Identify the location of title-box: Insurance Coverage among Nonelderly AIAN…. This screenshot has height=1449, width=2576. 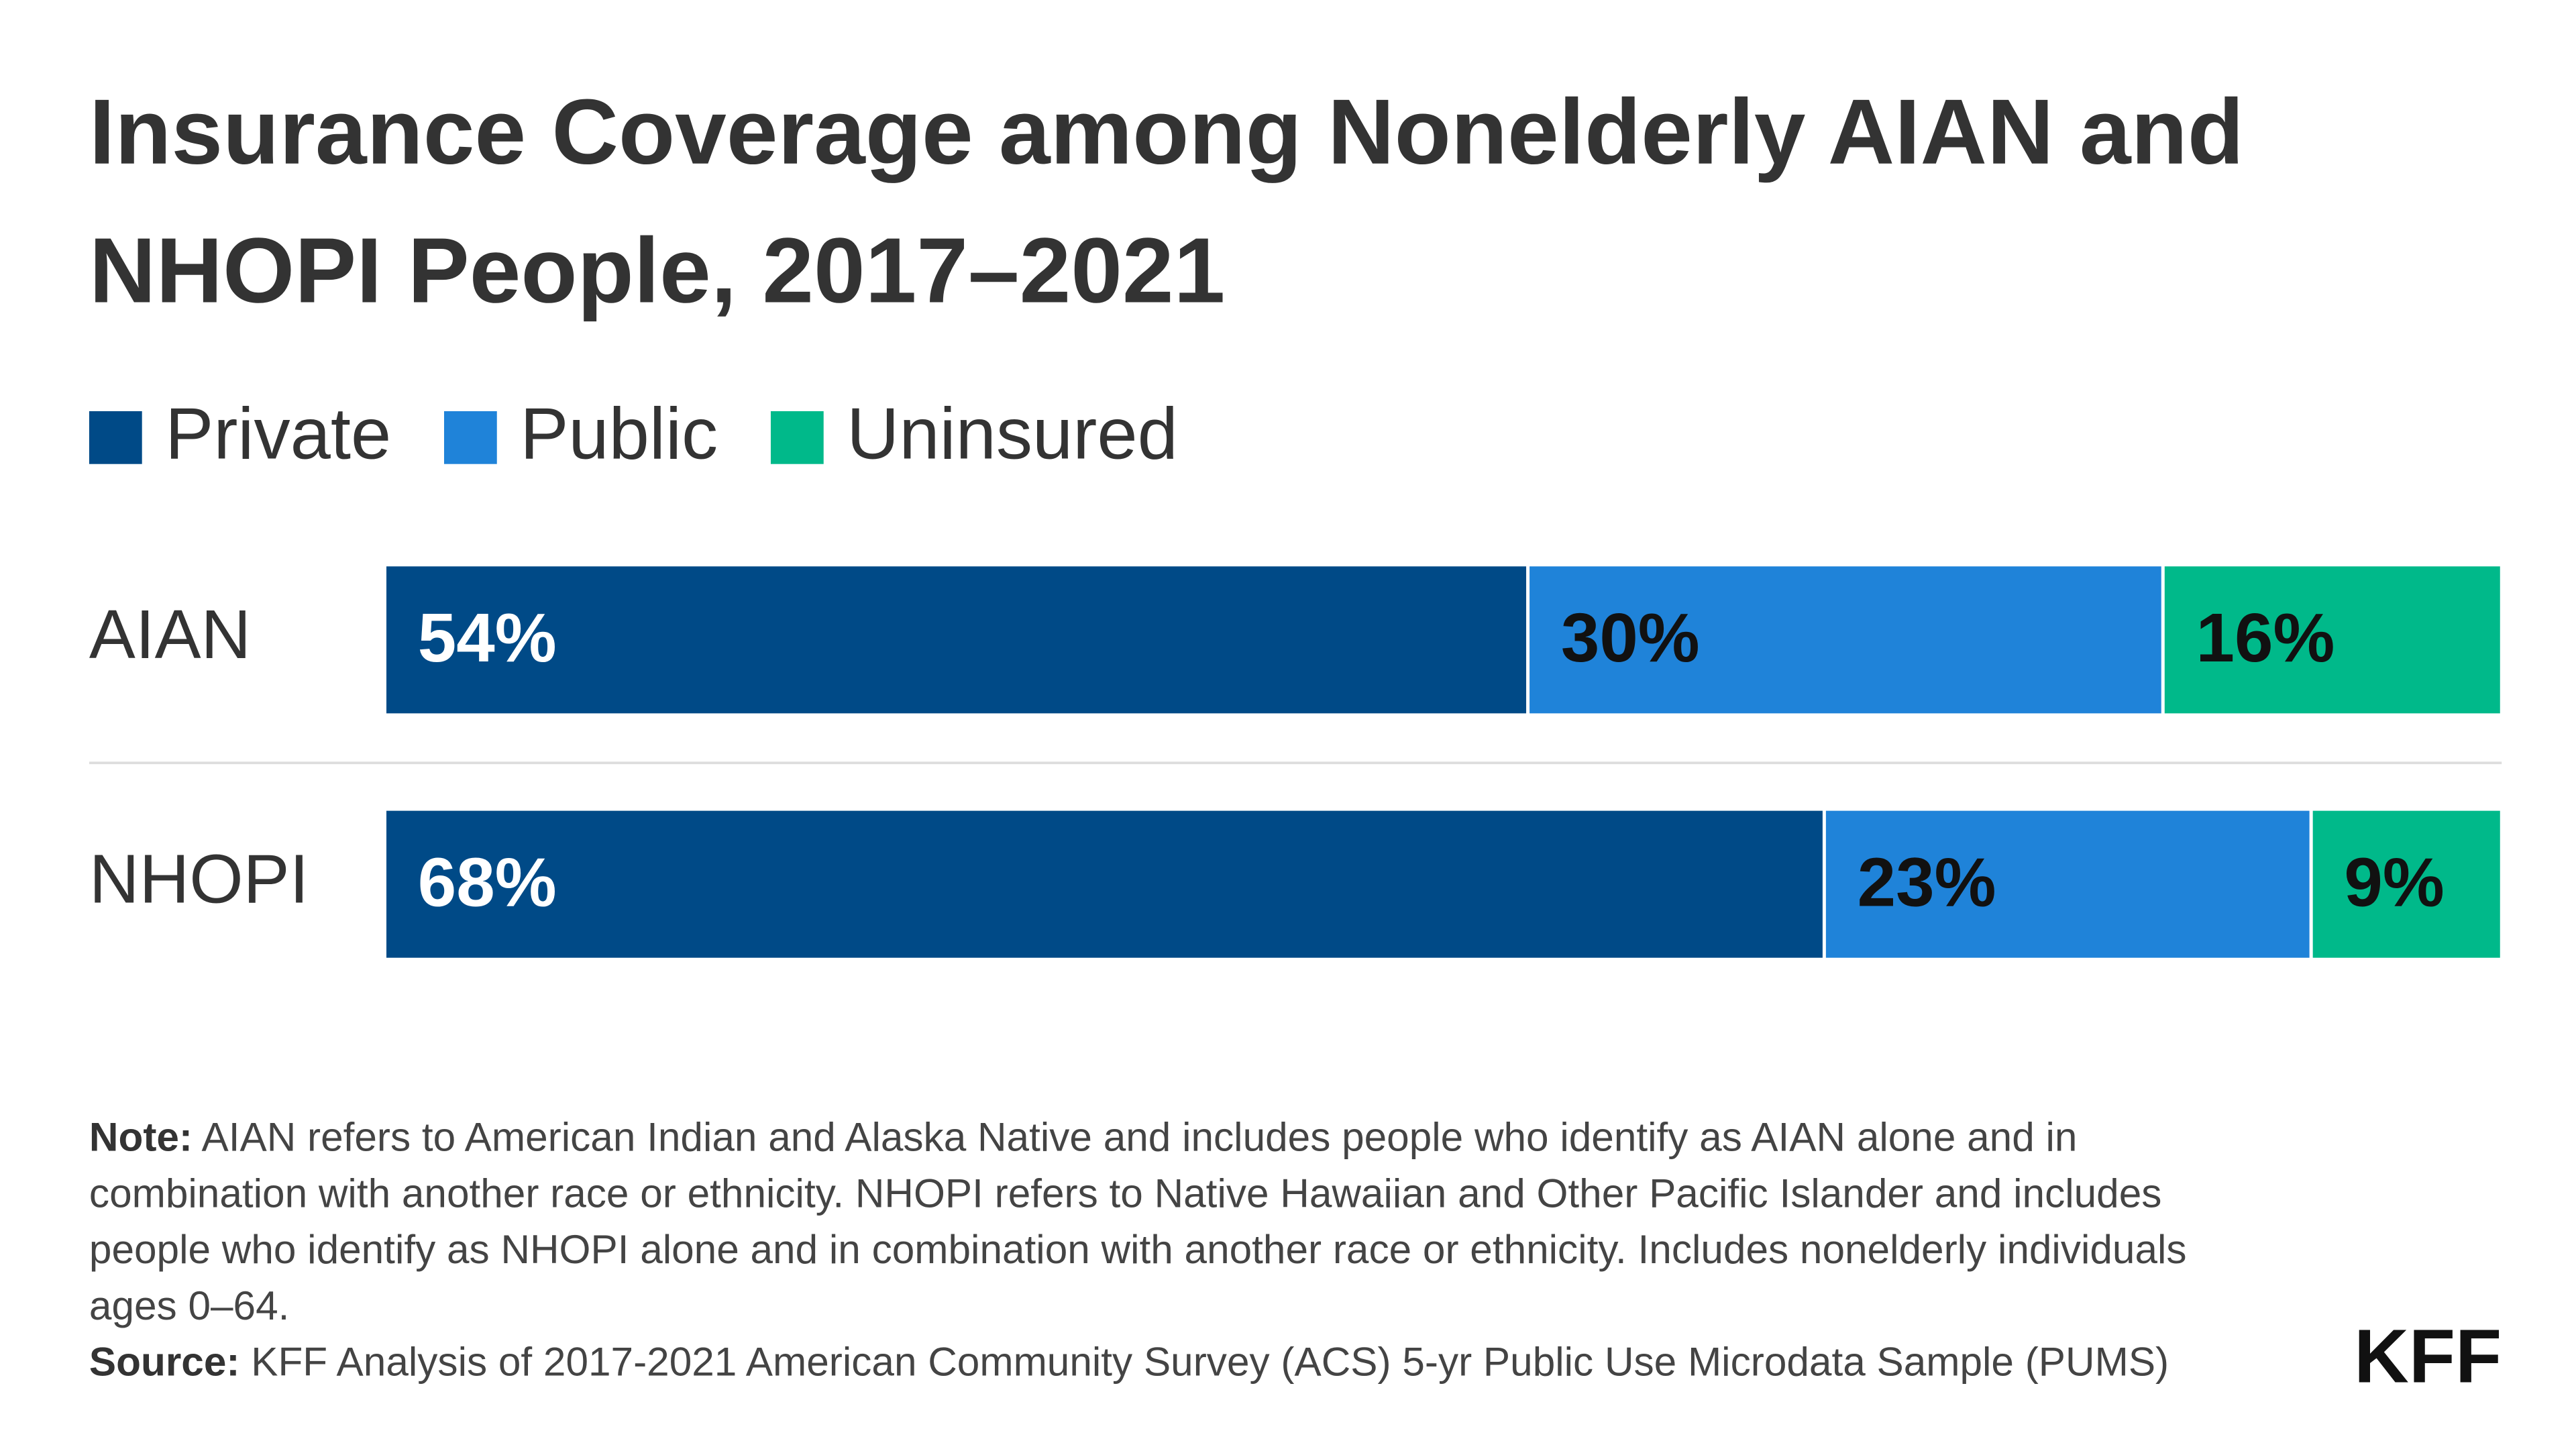
(1166, 200).